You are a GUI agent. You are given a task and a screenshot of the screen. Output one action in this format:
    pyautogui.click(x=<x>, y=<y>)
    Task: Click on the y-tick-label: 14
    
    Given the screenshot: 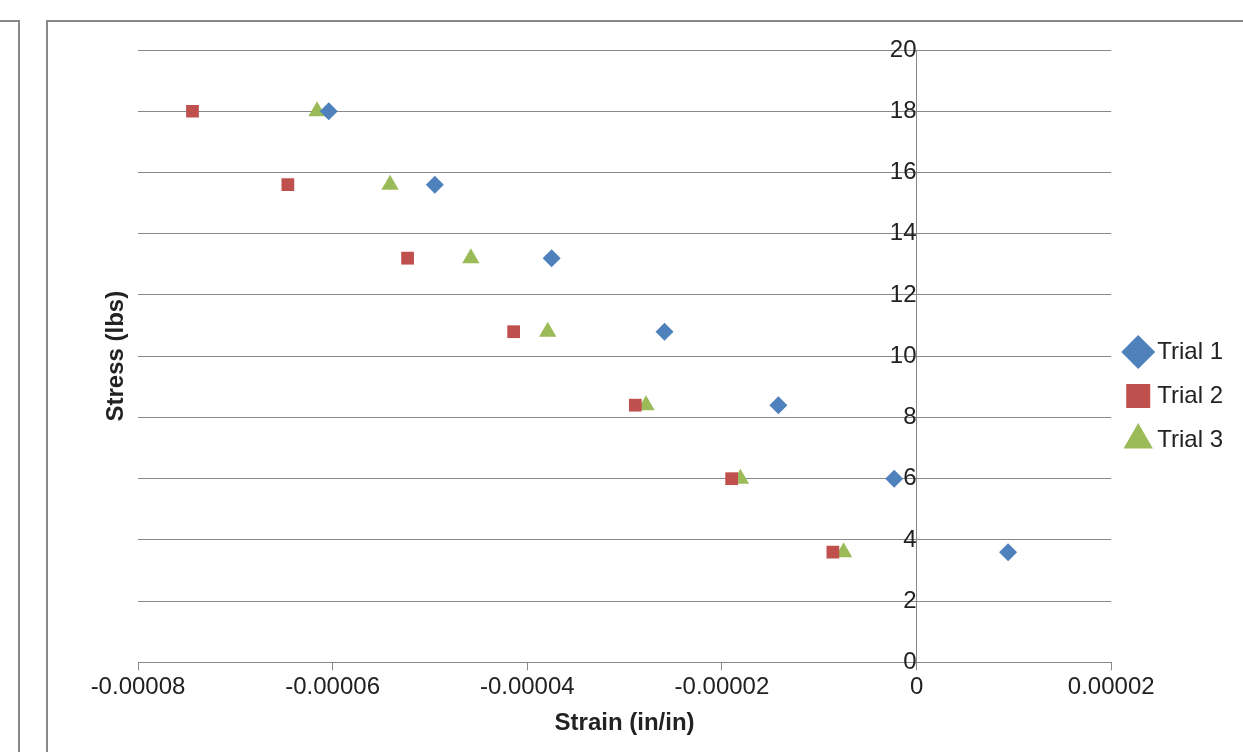 What is the action you would take?
    pyautogui.click(x=903, y=232)
    